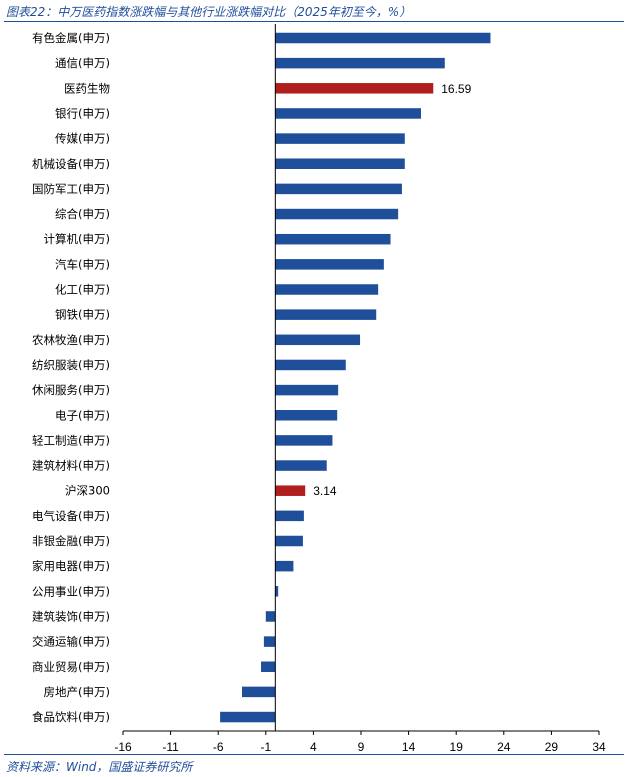 Image resolution: width=628 pixels, height=777 pixels. Describe the element at coordinates (82, 290) in the screenshot. I see `category-label-10: 化工(申万)` at that location.